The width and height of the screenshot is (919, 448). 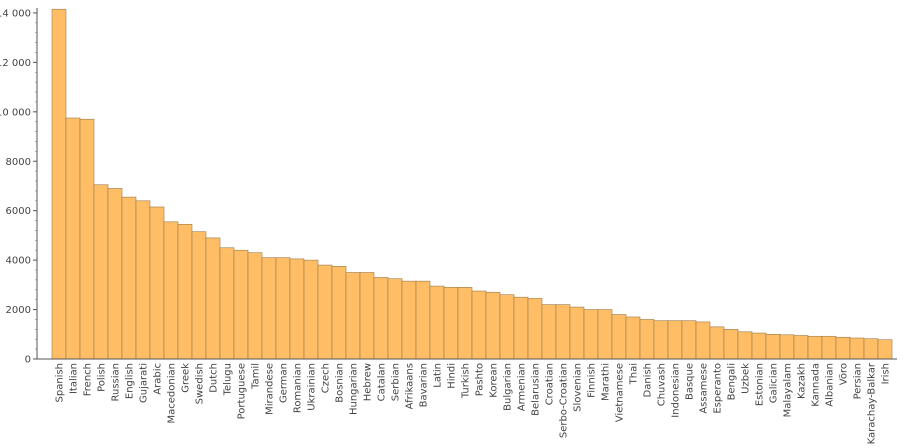 What do you see at coordinates (549, 332) in the screenshot?
I see `bar-croatian` at bounding box center [549, 332].